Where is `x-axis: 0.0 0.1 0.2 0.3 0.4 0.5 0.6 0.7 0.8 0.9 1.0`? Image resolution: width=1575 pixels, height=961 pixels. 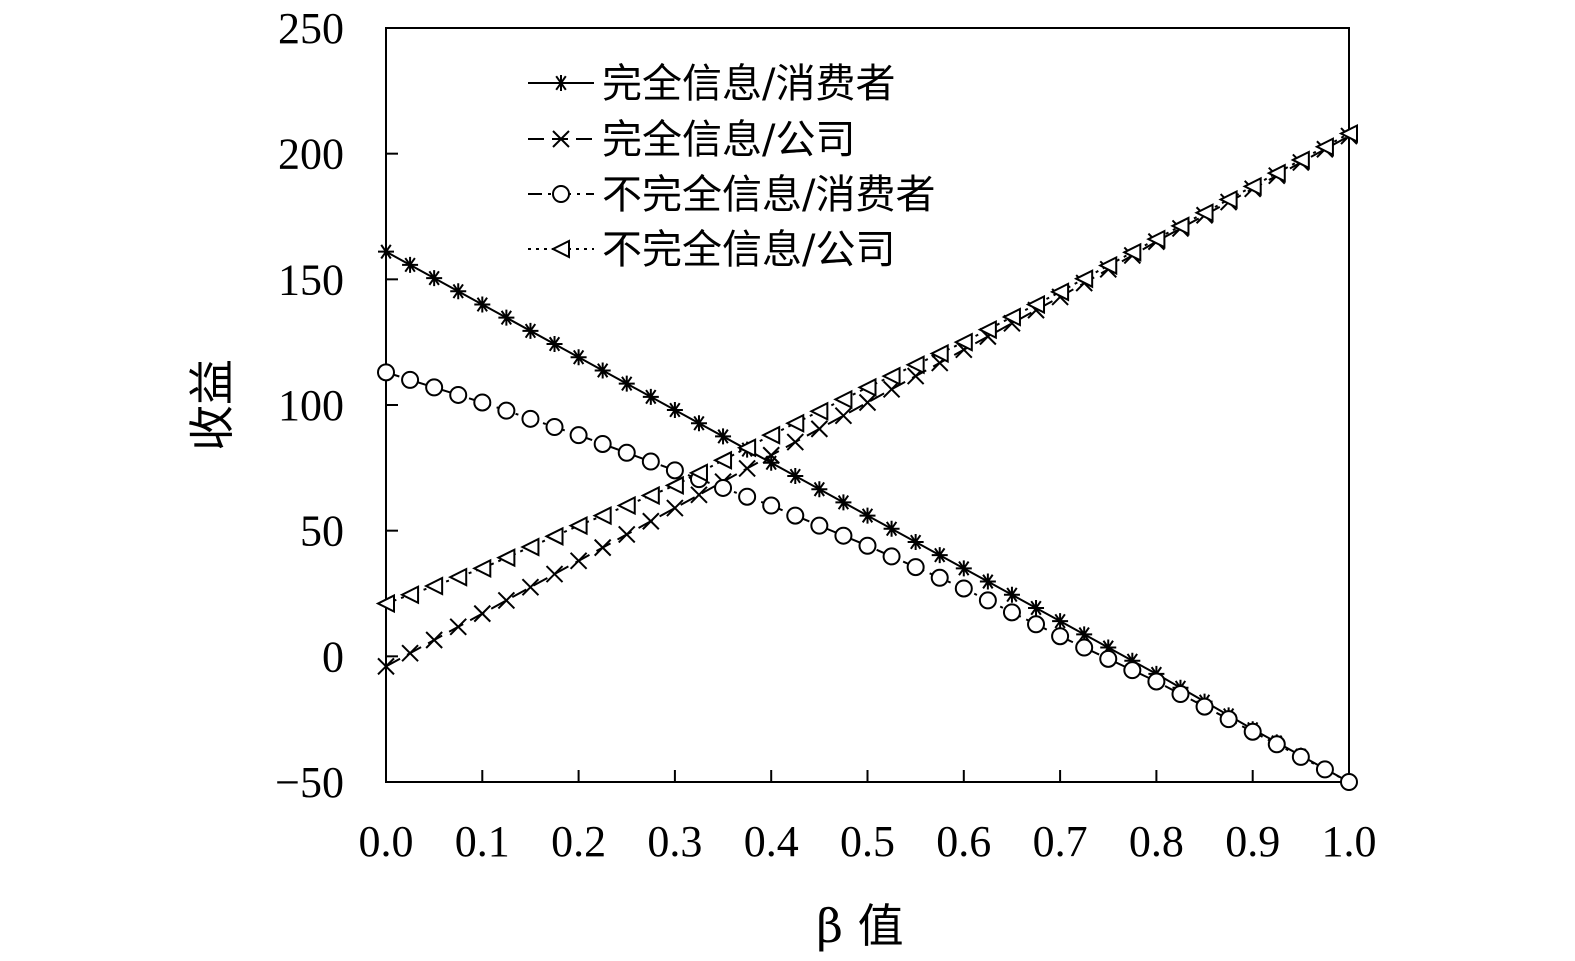 x-axis: 0.0 0.1 0.2 0.3 0.4 0.5 0.6 0.7 0.8 0.9 1.0 is located at coordinates (868, 818).